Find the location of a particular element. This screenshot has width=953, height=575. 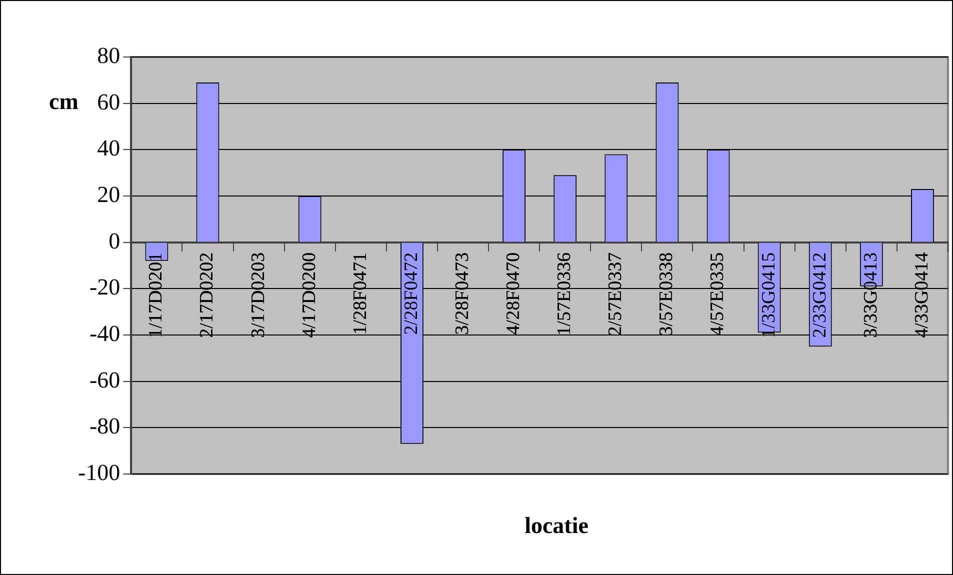

y-tick-label: -60 is located at coordinates (104, 379).